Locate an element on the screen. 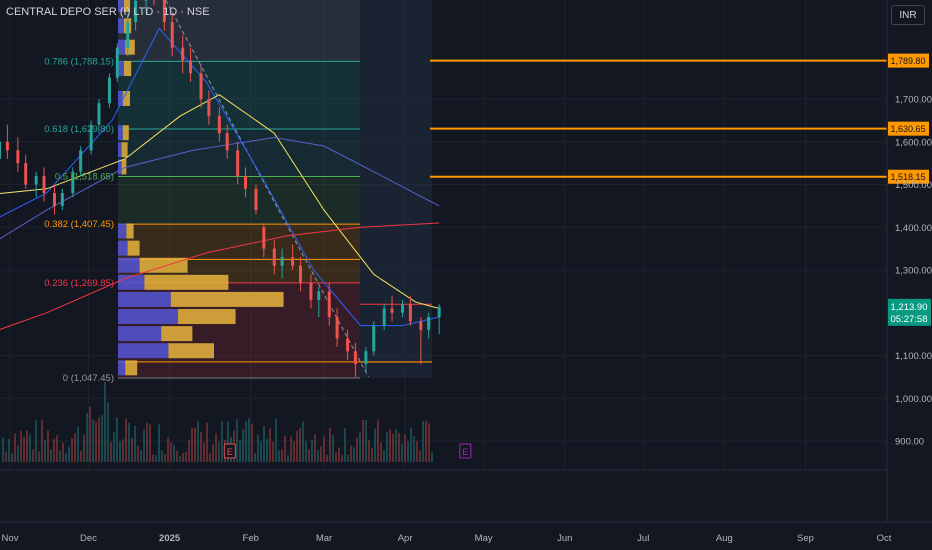 Image resolution: width=932 pixels, height=550 pixels. currency-button: INR is located at coordinates (908, 15).